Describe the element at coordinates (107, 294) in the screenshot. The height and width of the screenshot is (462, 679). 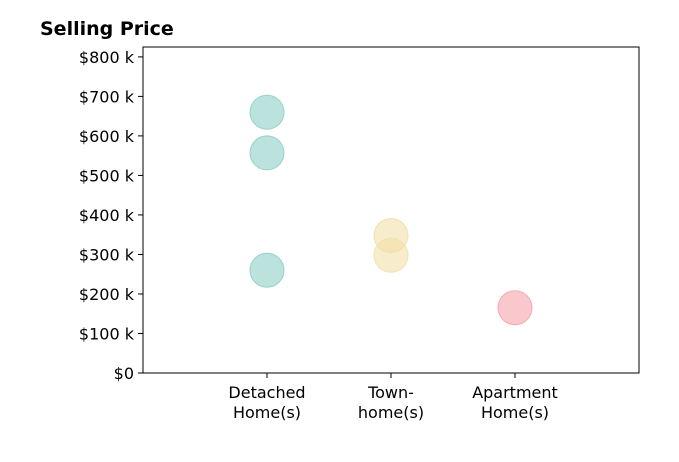
I see `y-tick-label: $200 k` at that location.